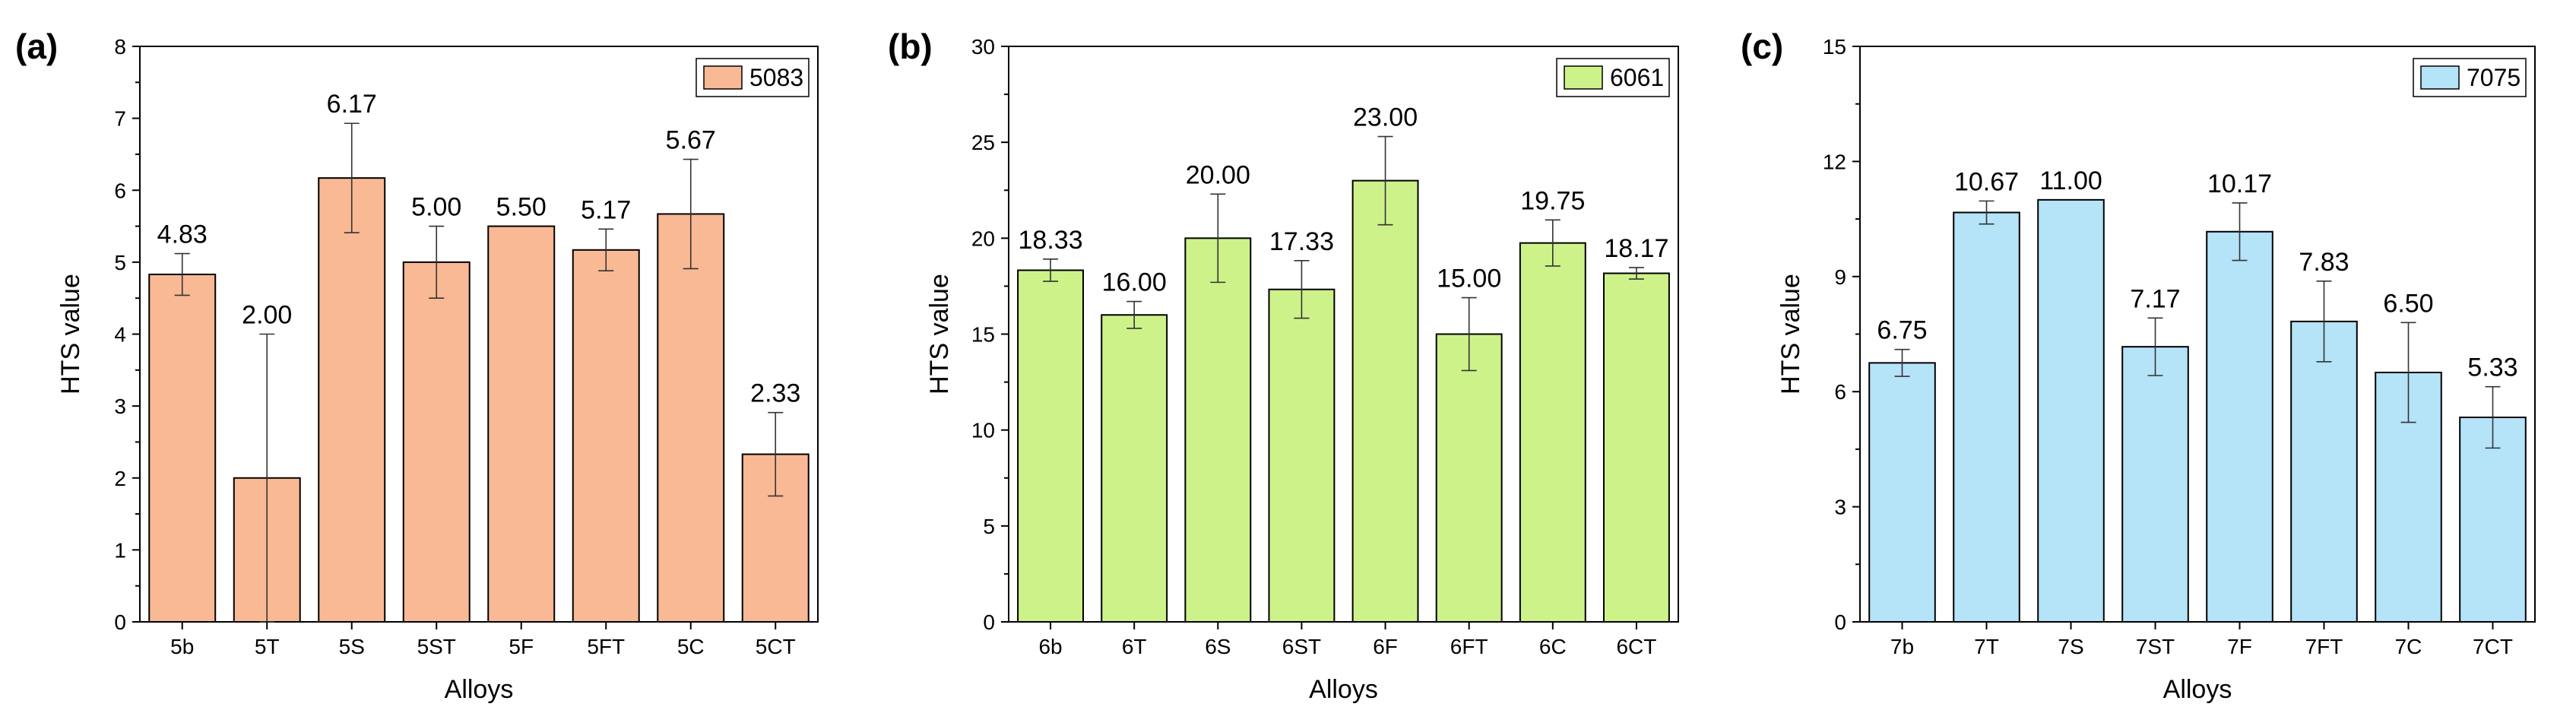 Image resolution: width=2576 pixels, height=726 pixels. What do you see at coordinates (606, 209) in the screenshot?
I see `value-label: 5.17` at bounding box center [606, 209].